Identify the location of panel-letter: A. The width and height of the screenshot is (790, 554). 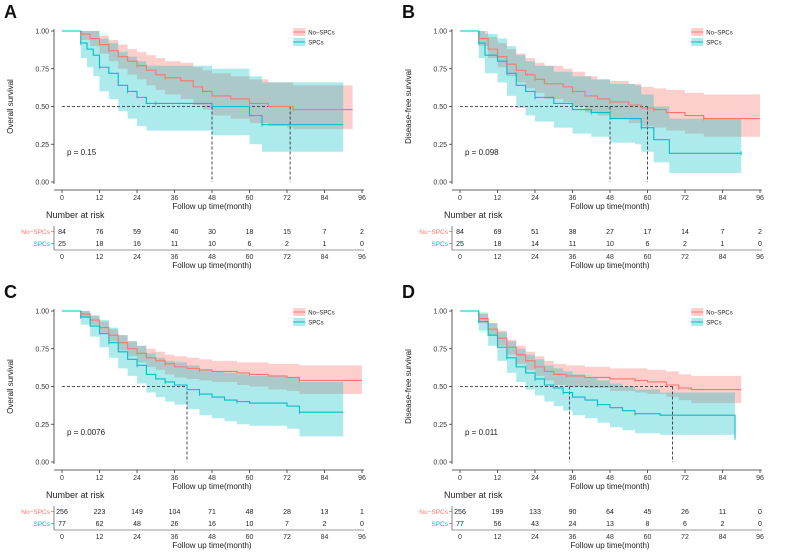
(10, 12).